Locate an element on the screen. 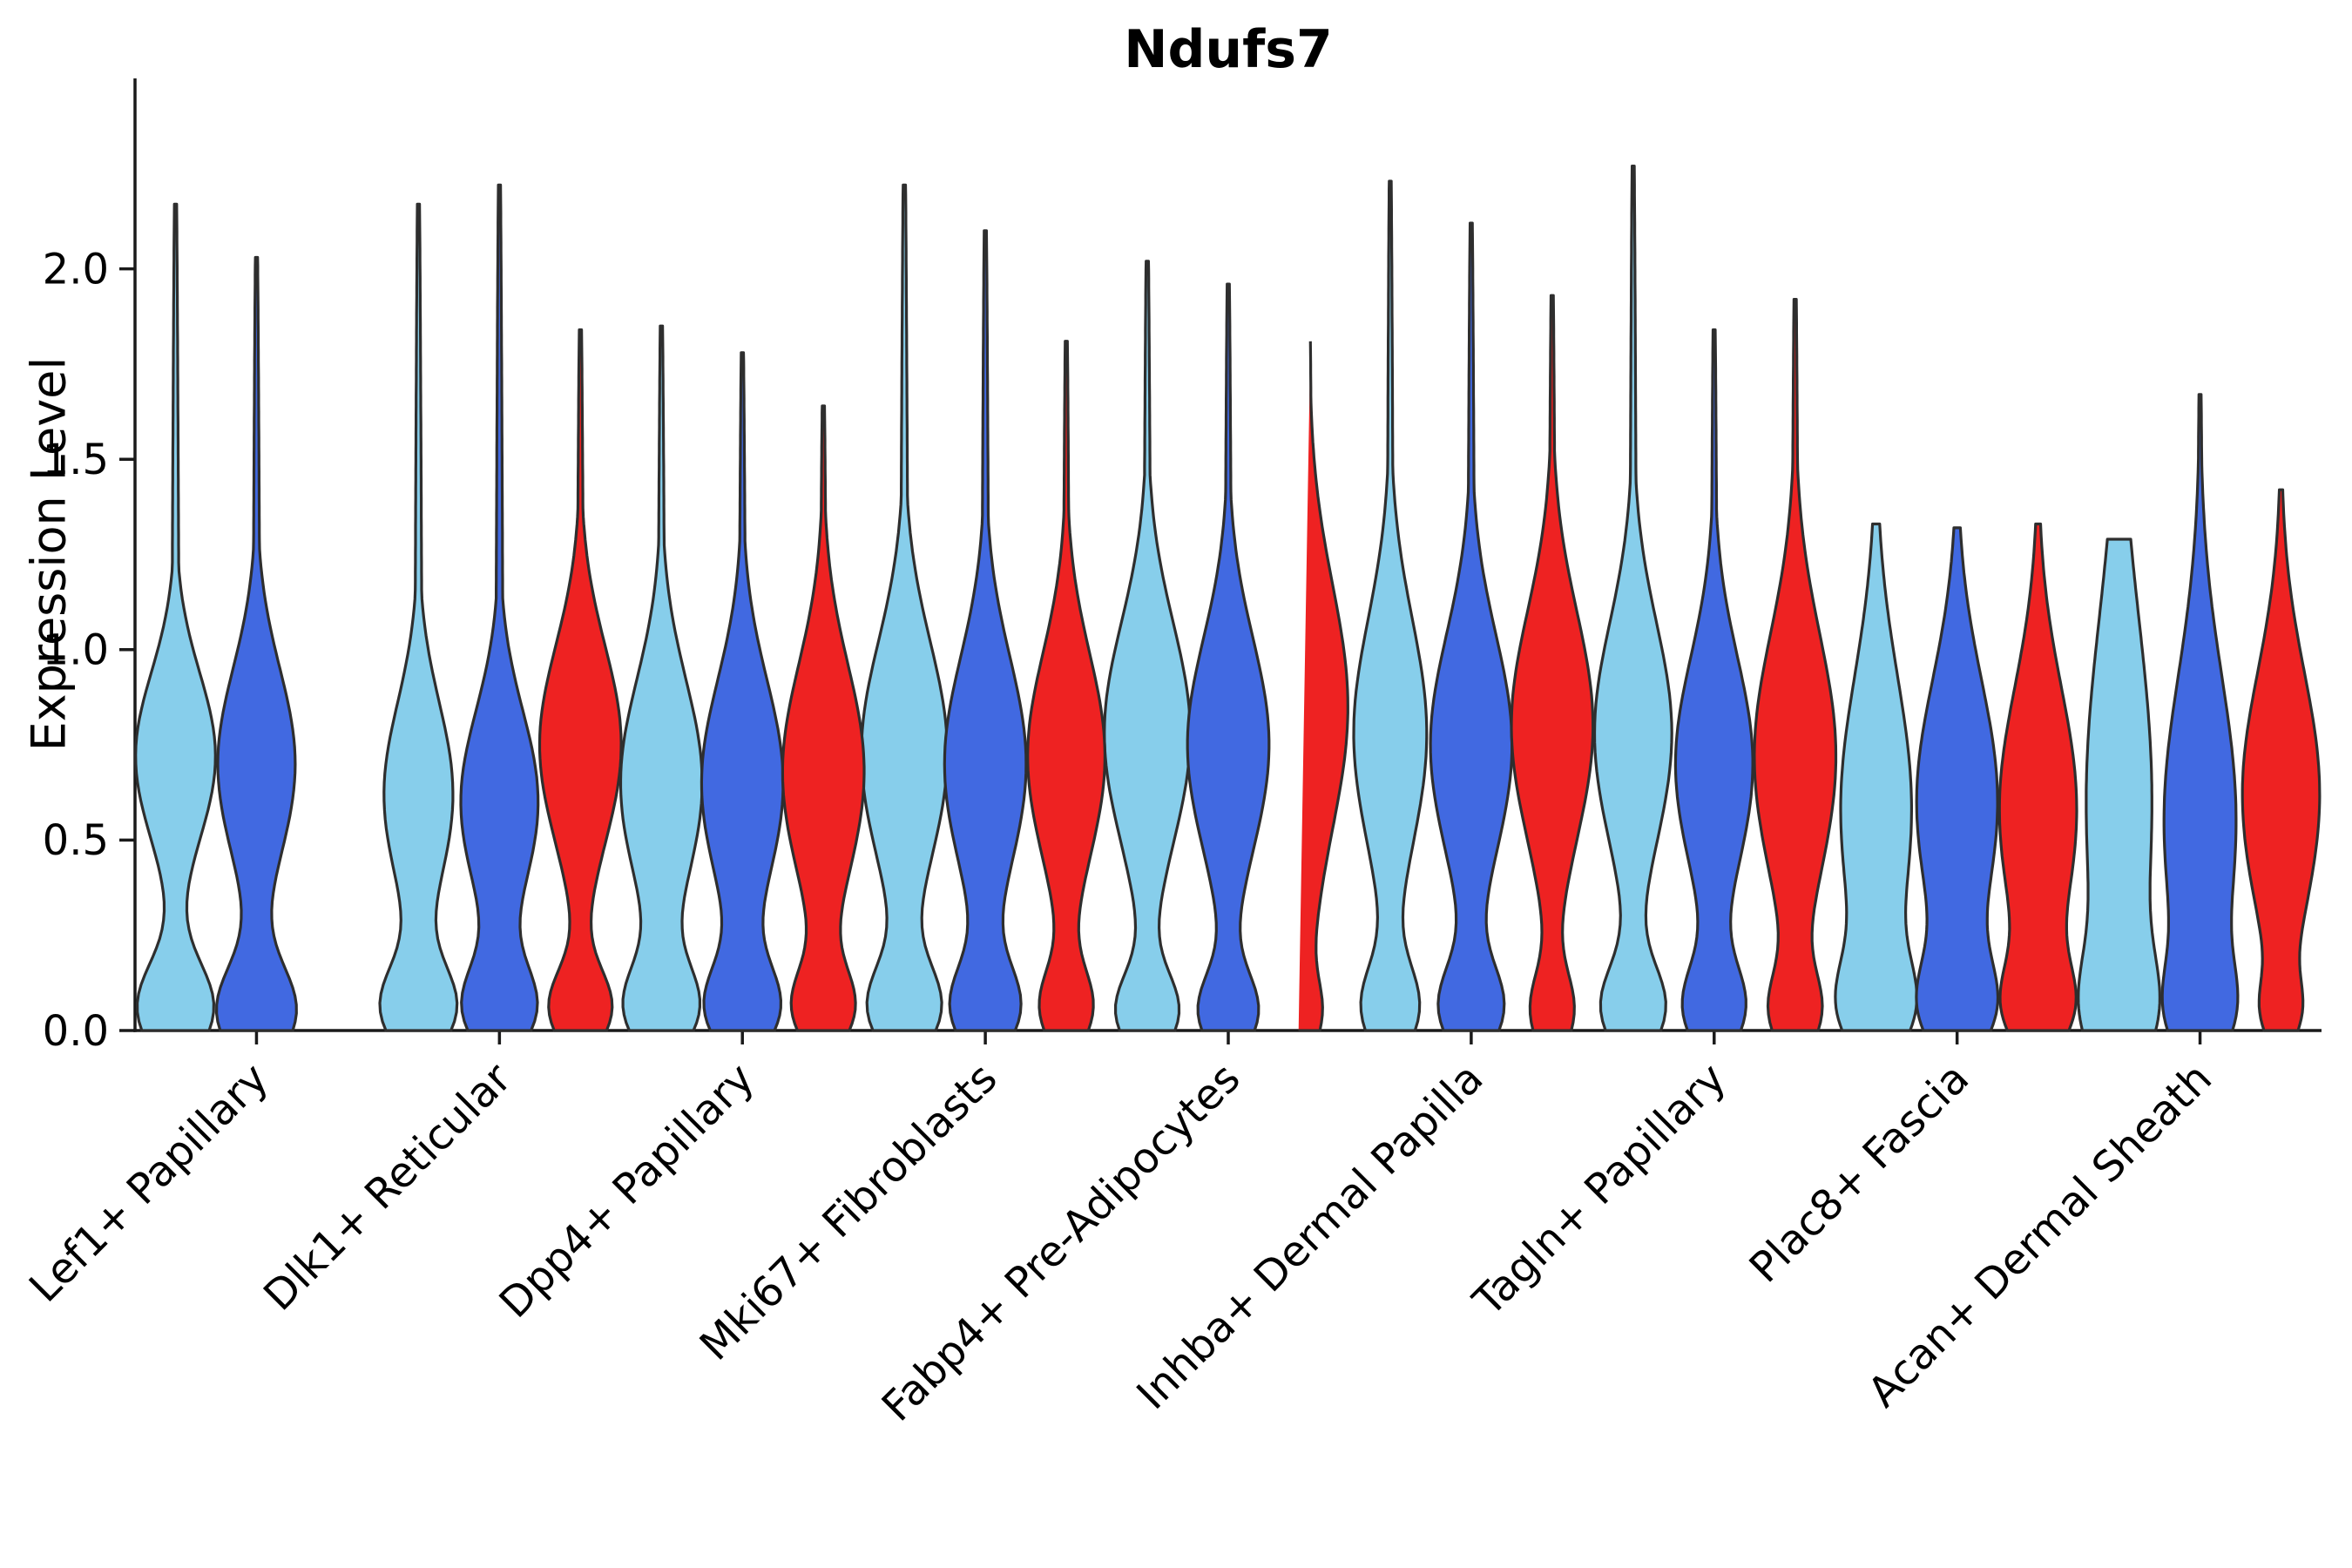 The height and width of the screenshot is (1568, 2352). x-tick-label: Tagln+ Papillary is located at coordinates (1599, 1190).